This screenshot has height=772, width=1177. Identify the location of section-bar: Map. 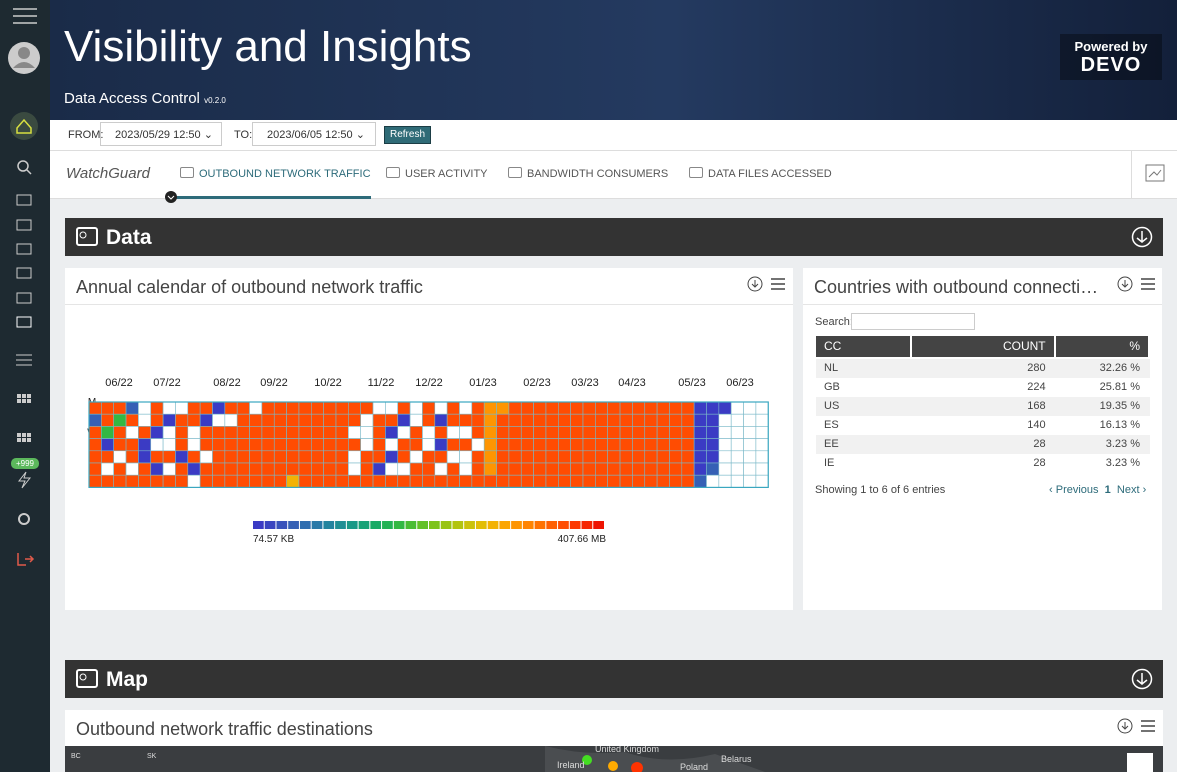
(614, 679).